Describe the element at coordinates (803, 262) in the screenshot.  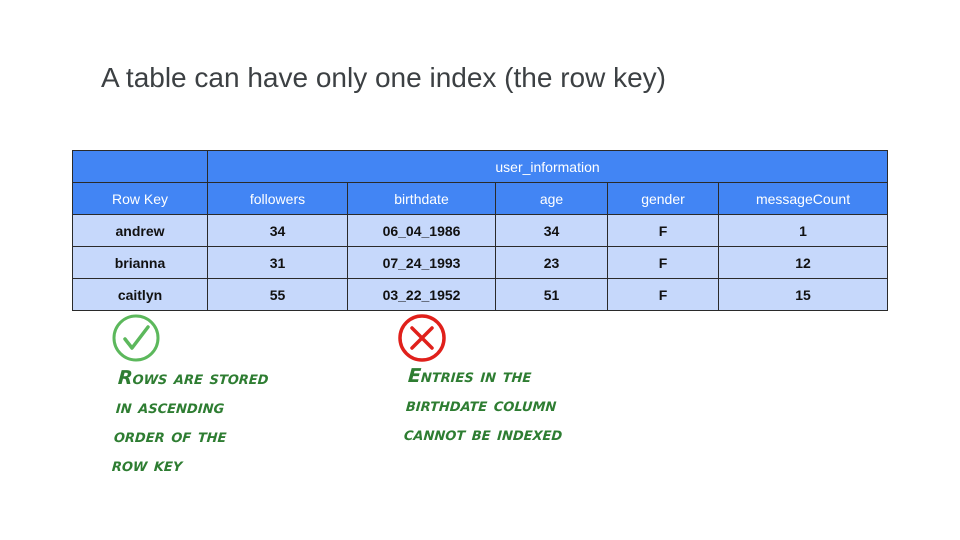
I see `table-cell: 12` at that location.